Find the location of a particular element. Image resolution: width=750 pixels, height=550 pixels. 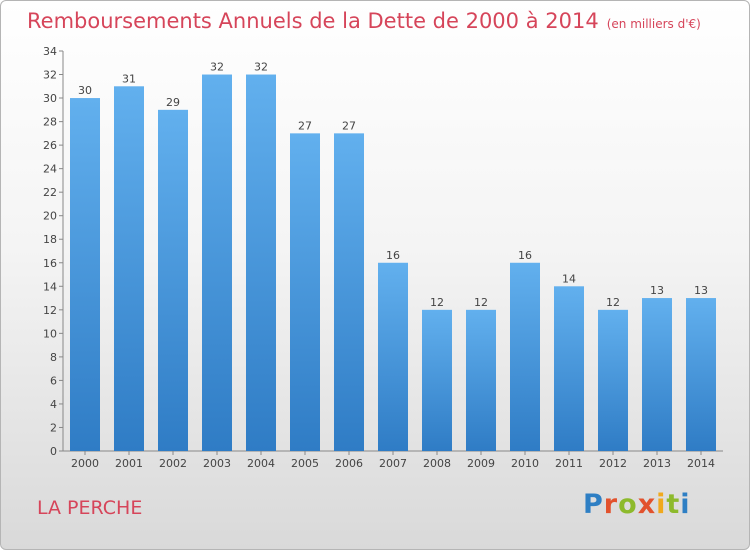

y-tick-label: 14 is located at coordinates (50, 286).